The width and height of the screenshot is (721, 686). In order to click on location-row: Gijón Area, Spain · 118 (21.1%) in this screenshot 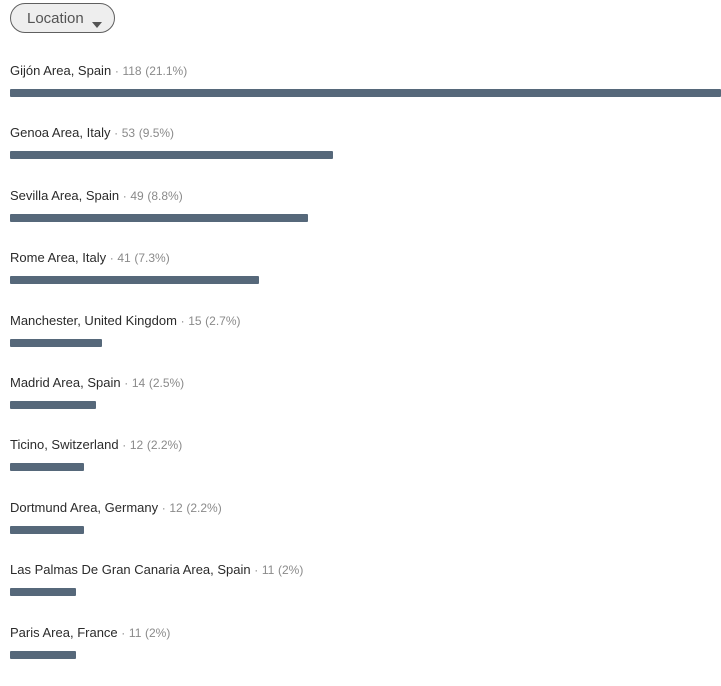, I will do `click(365, 93)`.